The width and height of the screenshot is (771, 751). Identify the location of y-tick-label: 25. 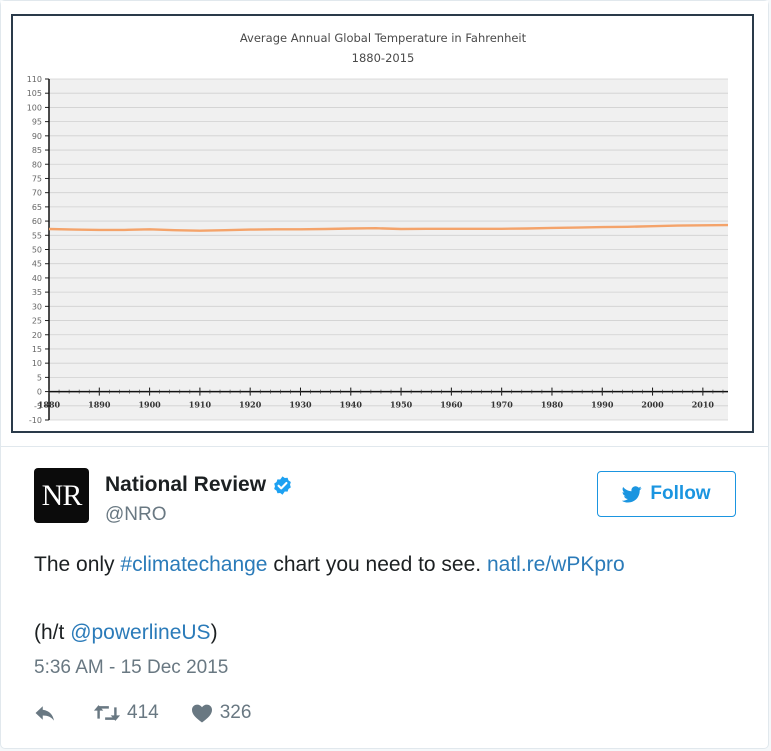
(37, 321).